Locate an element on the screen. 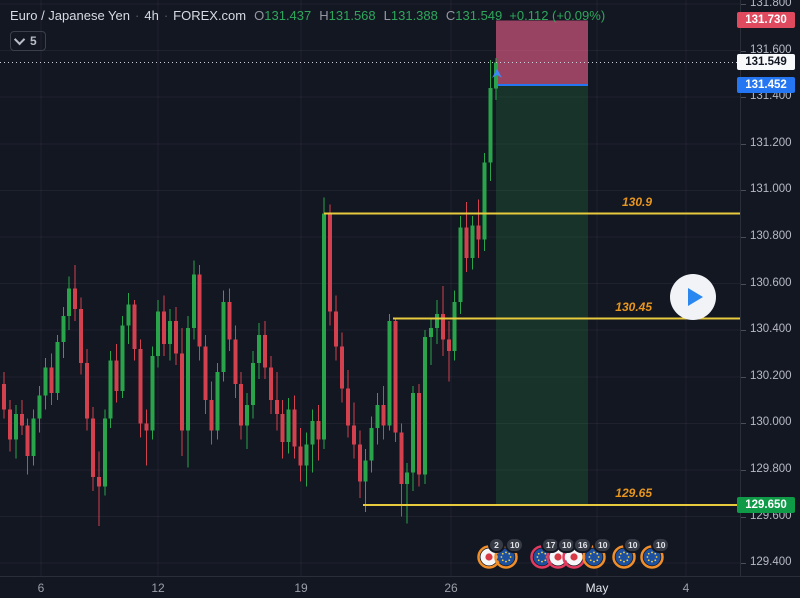 This screenshot has height=598, width=800. target-price-badge: 129.650 is located at coordinates (766, 504).